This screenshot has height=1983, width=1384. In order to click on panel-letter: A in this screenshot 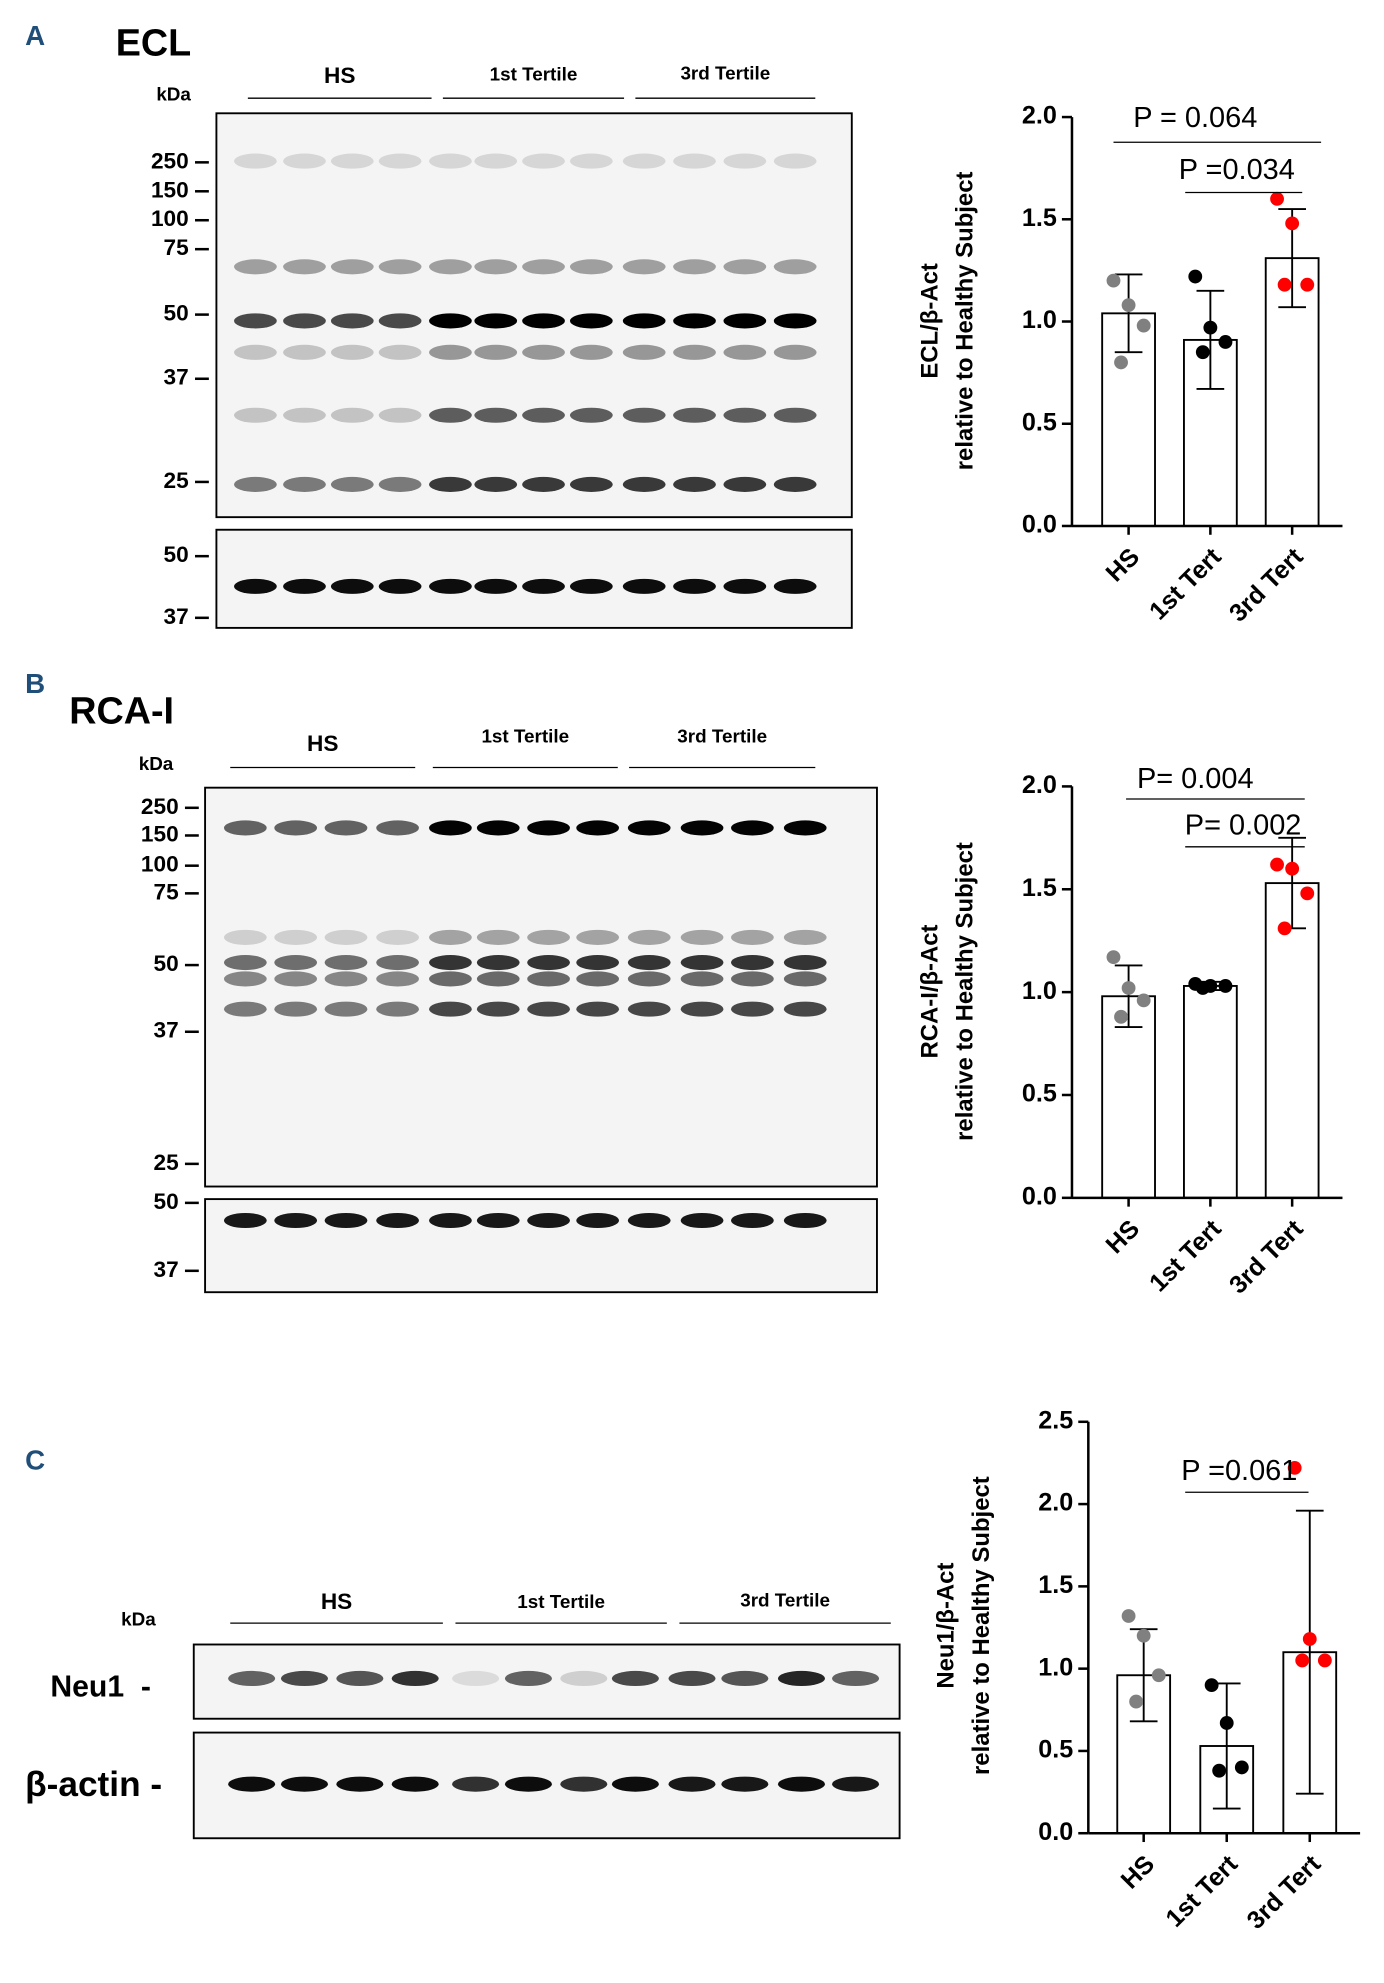, I will do `click(35, 35)`.